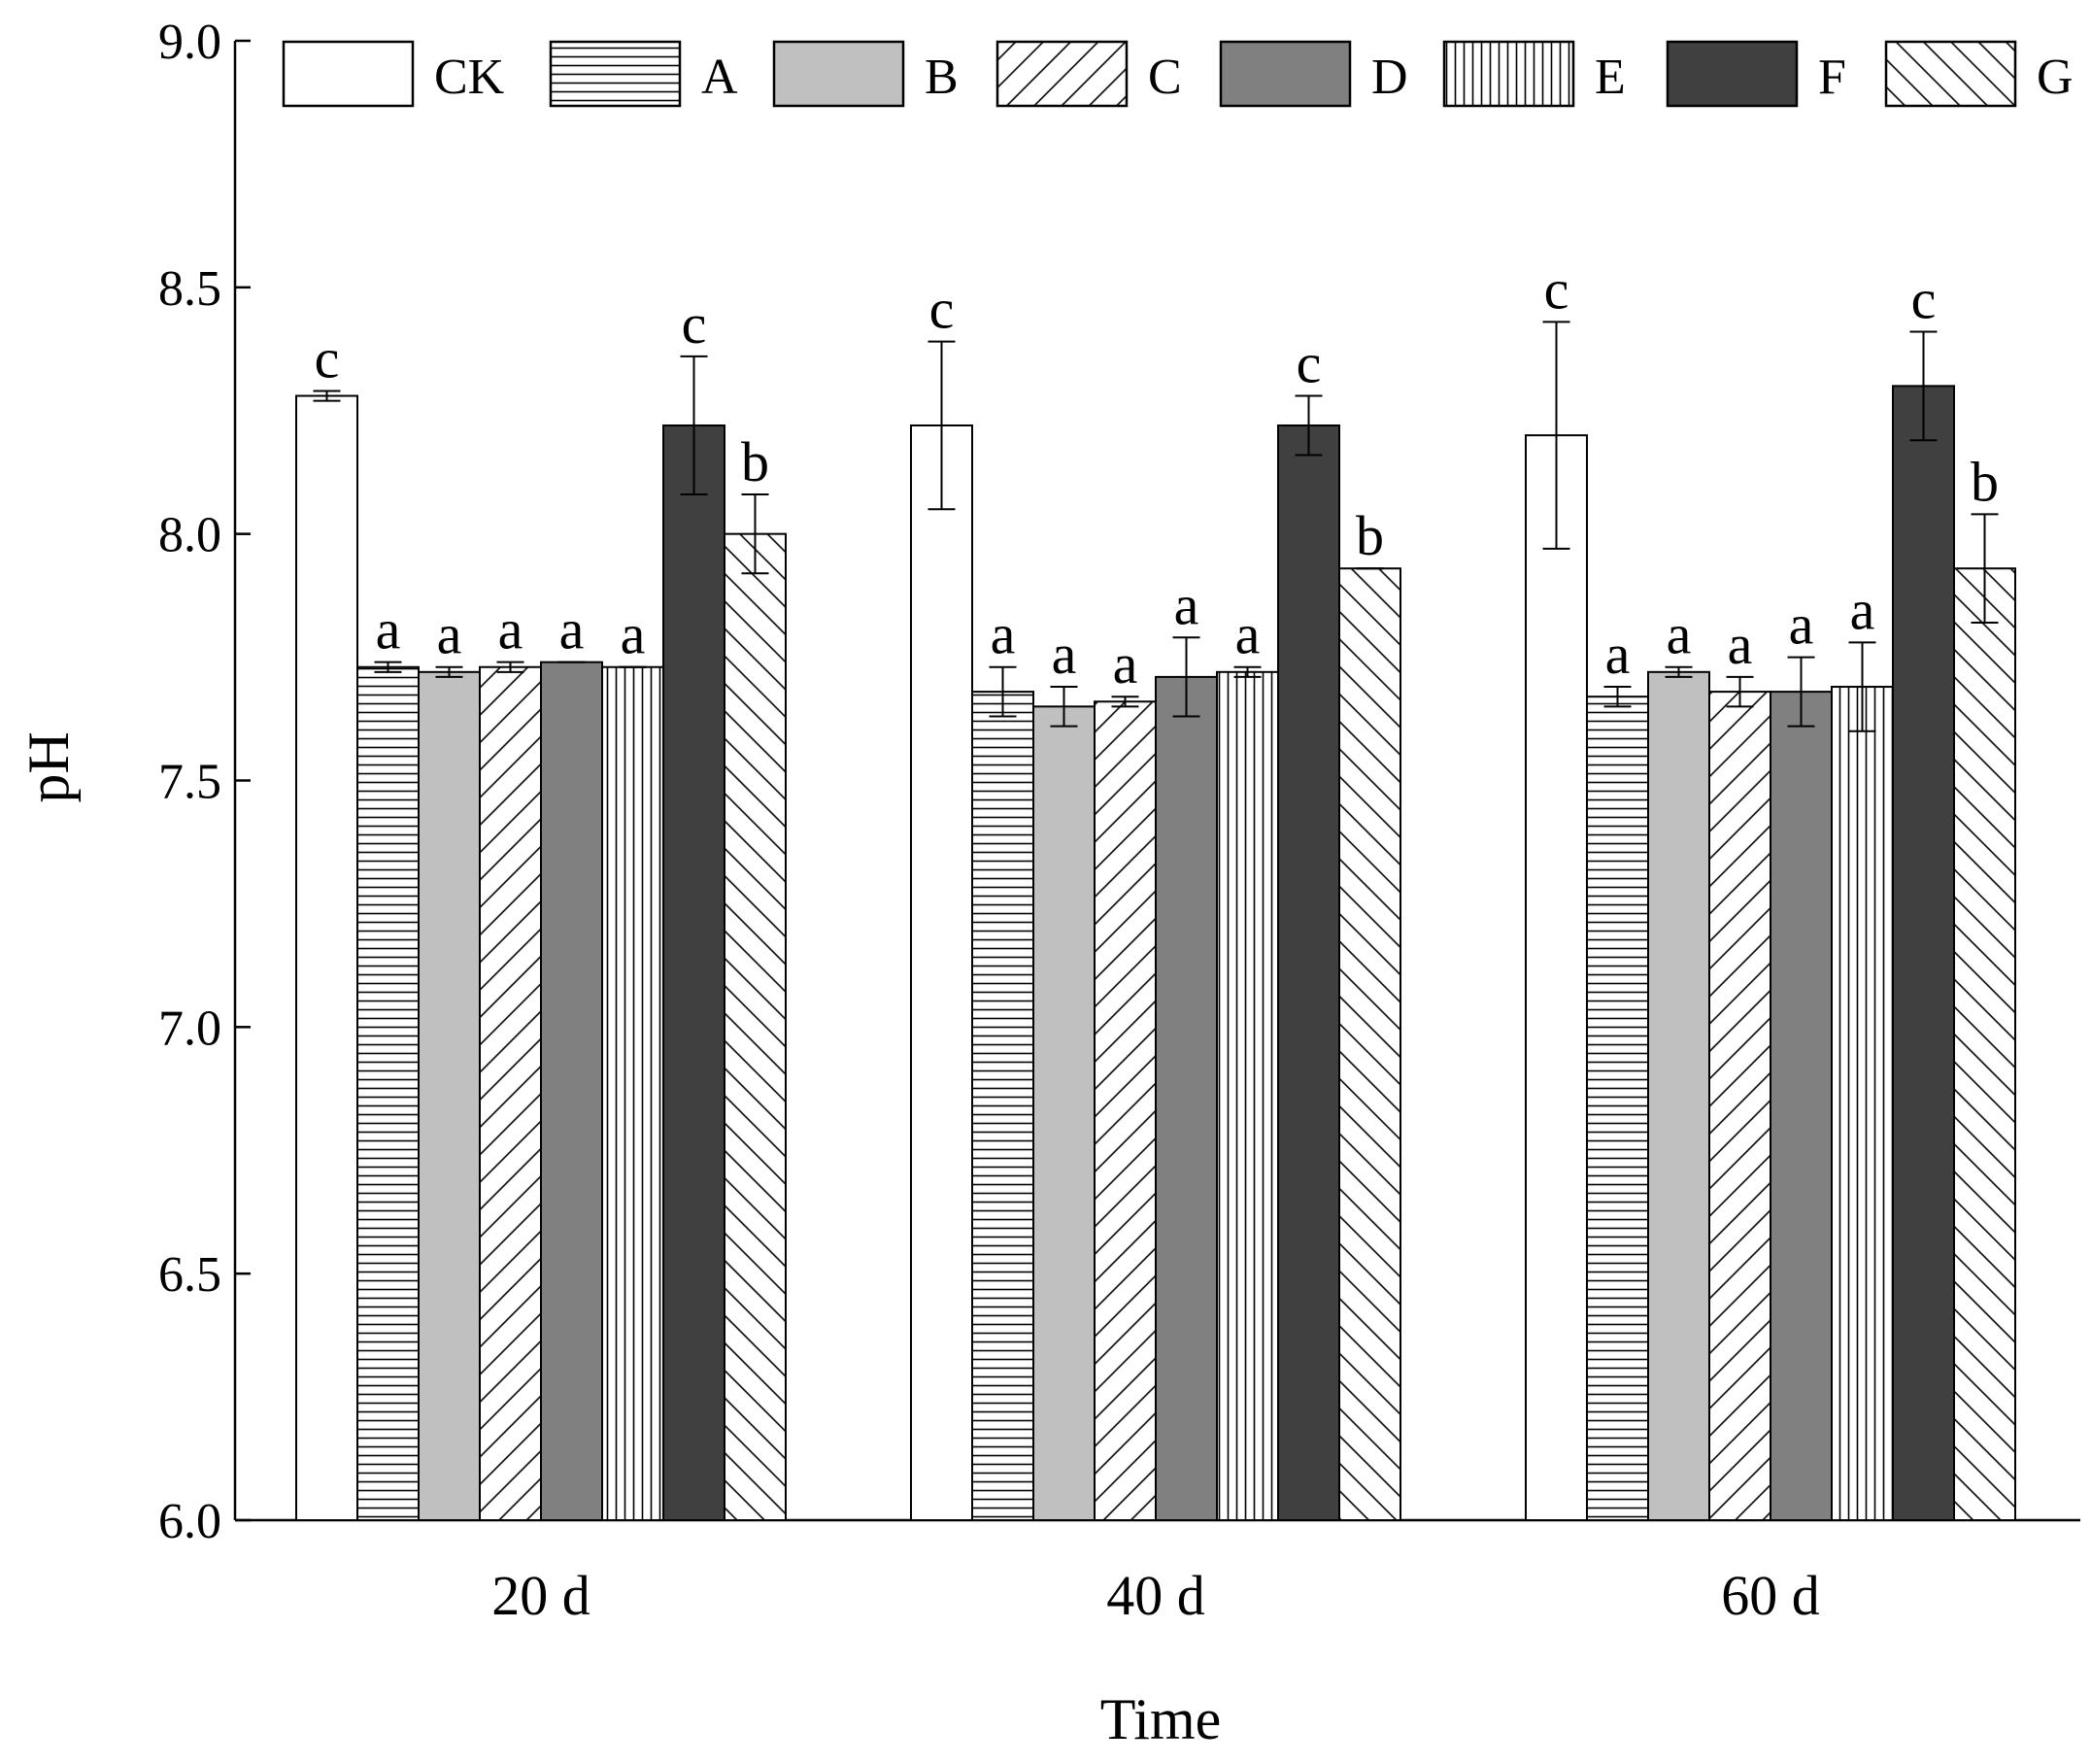  What do you see at coordinates (189, 535) in the screenshot?
I see `y-tick-label: 8.0` at bounding box center [189, 535].